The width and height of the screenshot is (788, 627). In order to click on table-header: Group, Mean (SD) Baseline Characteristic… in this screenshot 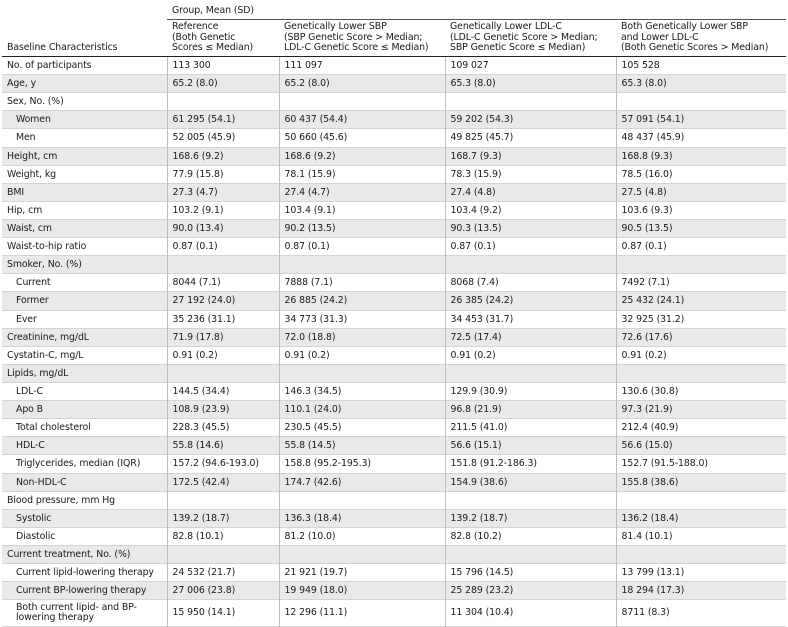, I will do `click(394, 29)`.